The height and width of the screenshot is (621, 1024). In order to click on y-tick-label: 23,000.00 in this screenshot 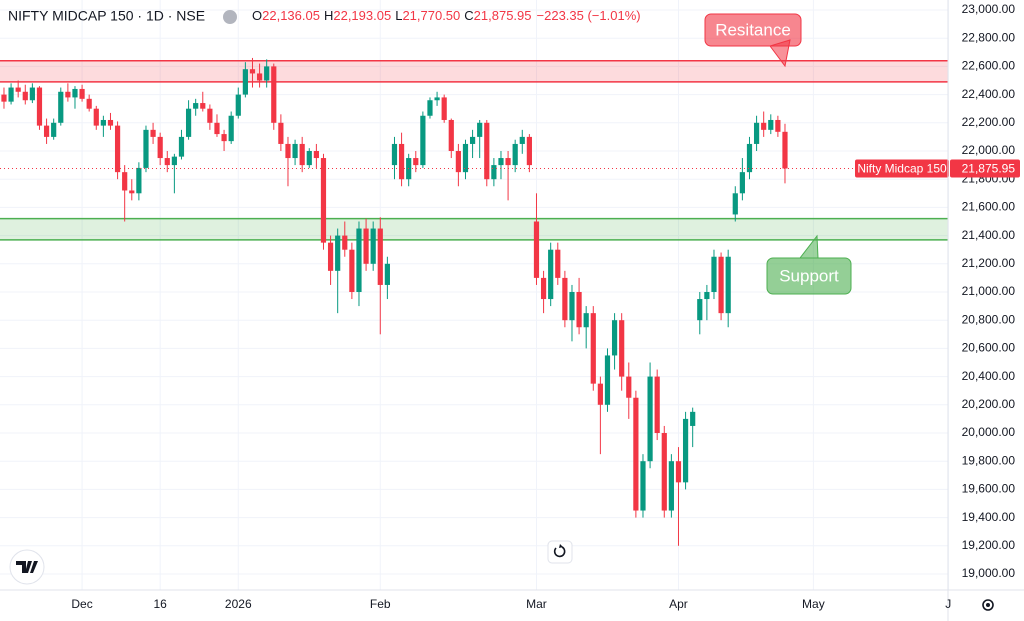, I will do `click(989, 9)`.